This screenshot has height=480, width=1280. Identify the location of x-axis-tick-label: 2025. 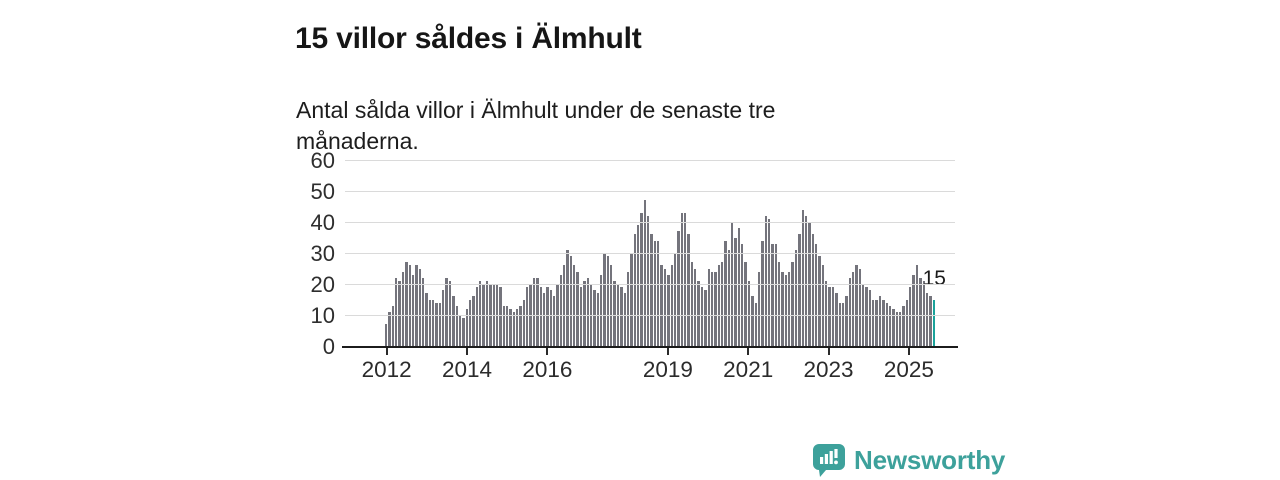
(908, 369).